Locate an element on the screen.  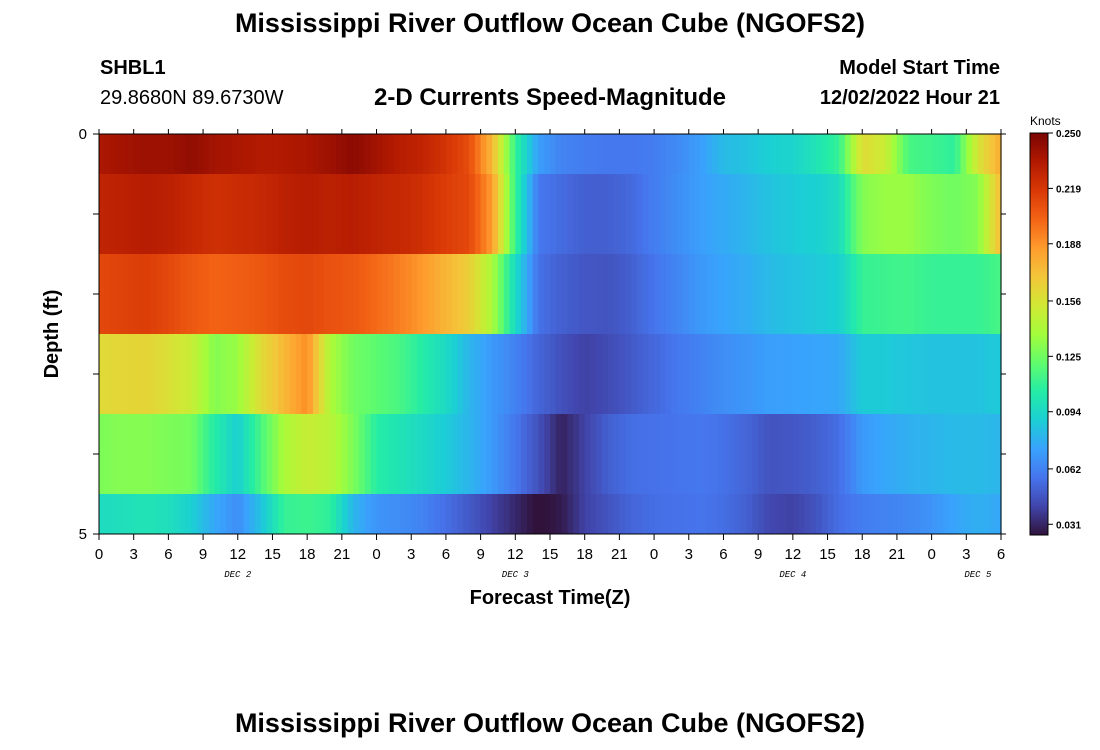
colorbar-tick-label: 0.156 is located at coordinates (1068, 302).